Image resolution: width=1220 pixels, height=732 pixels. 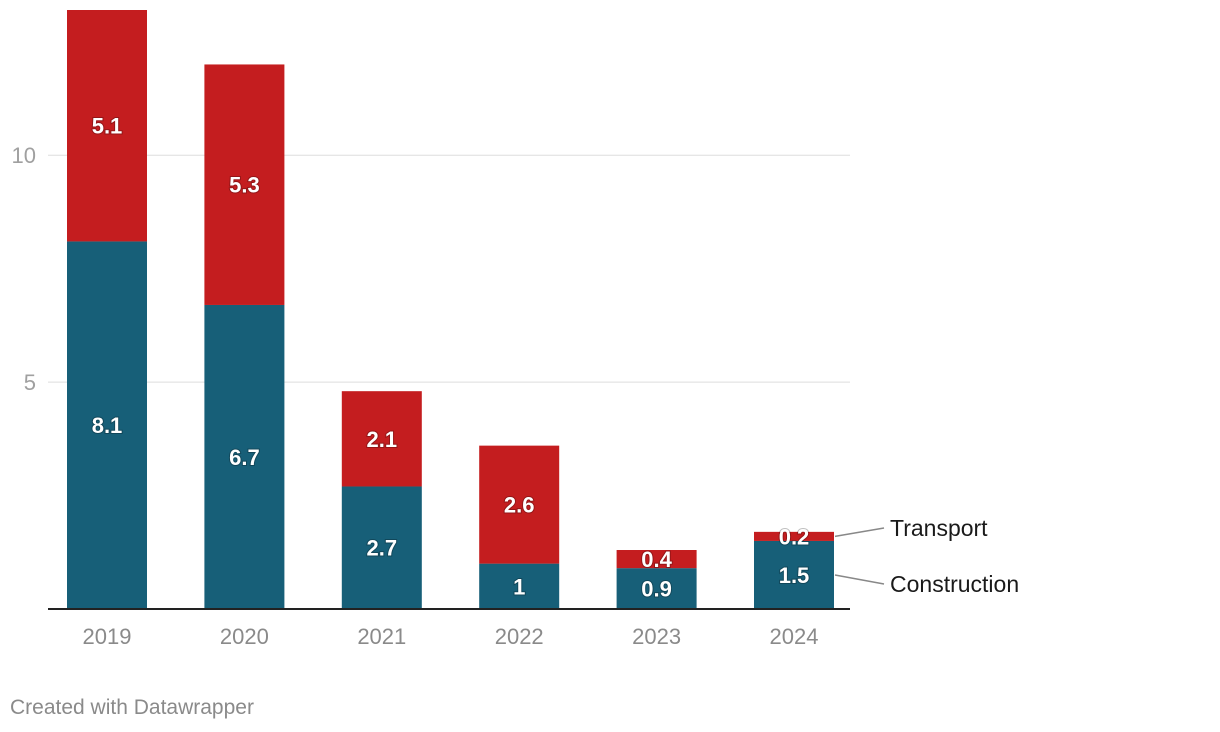 I want to click on bar-transport-2023, so click(x=656, y=559).